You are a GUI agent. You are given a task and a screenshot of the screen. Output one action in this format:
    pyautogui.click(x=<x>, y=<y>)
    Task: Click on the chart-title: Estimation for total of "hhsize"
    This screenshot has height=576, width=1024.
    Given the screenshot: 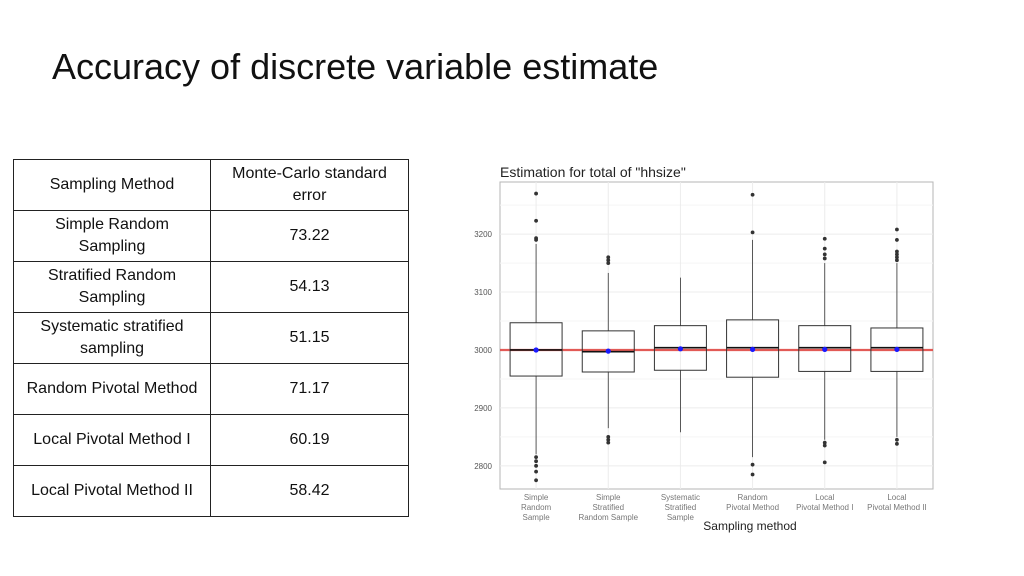 What is the action you would take?
    pyautogui.click(x=593, y=172)
    